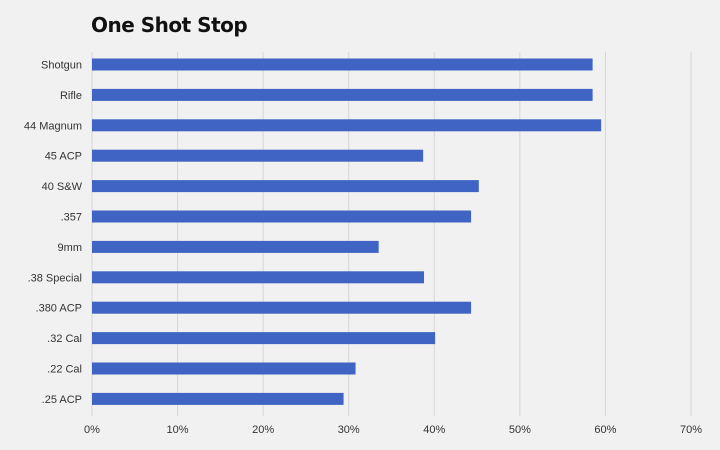 Image resolution: width=720 pixels, height=450 pixels. I want to click on category-label: .25 ACP, so click(62, 400).